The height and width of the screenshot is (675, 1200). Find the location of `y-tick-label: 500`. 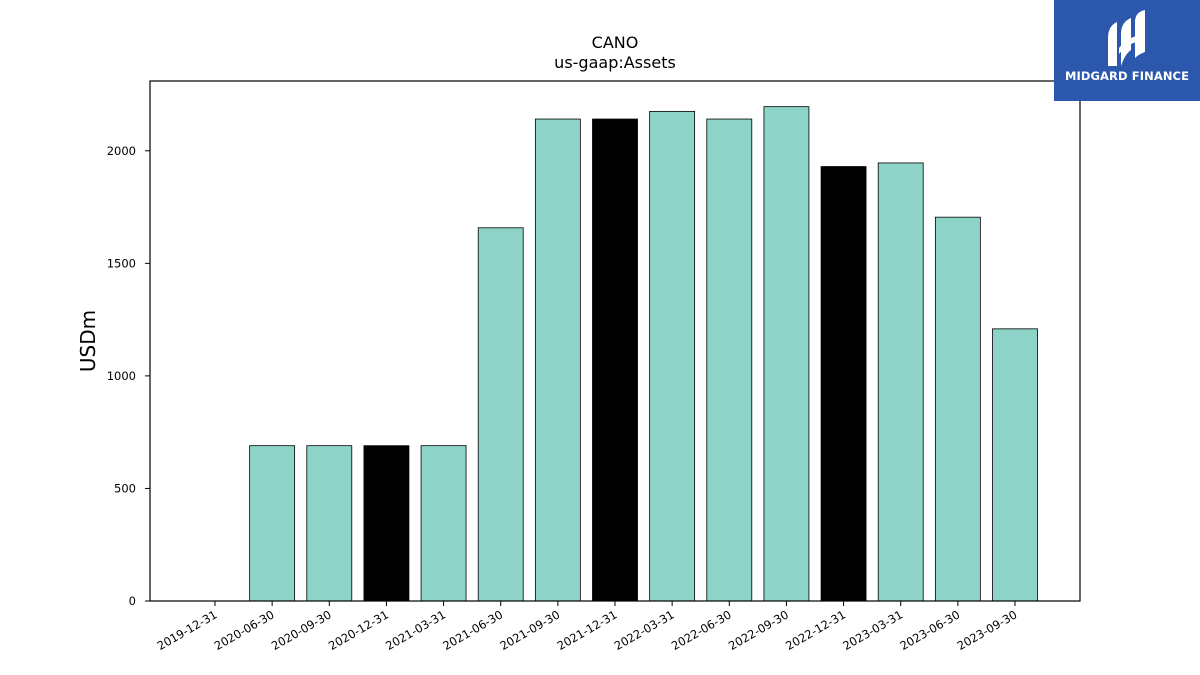

y-tick-label: 500 is located at coordinates (125, 488).